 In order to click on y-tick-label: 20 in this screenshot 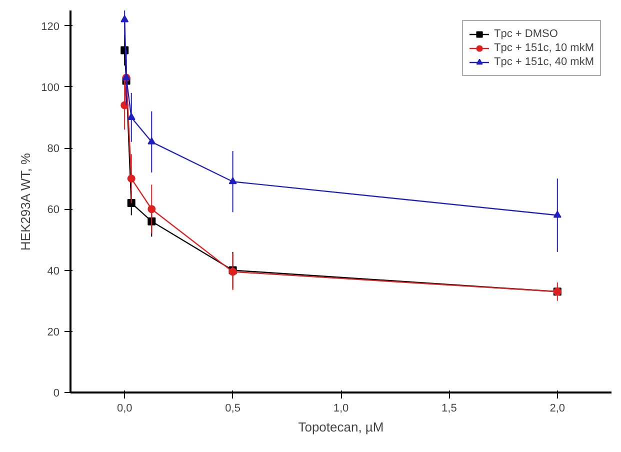, I will do `click(53, 332)`.